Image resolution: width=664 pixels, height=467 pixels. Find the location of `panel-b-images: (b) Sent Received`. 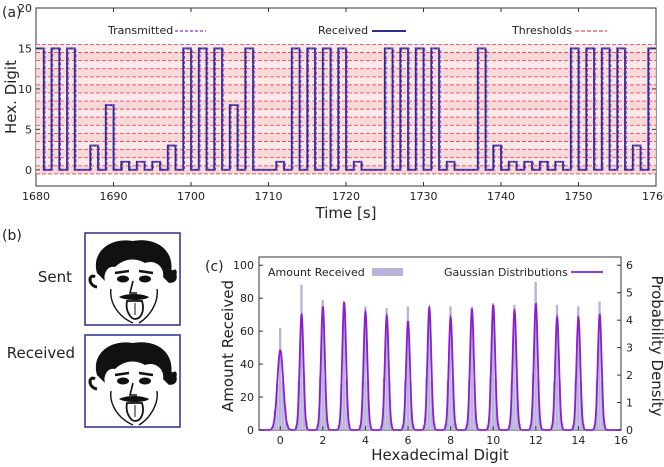

panel-b-images: (b) Sent Received is located at coordinates (91, 328).